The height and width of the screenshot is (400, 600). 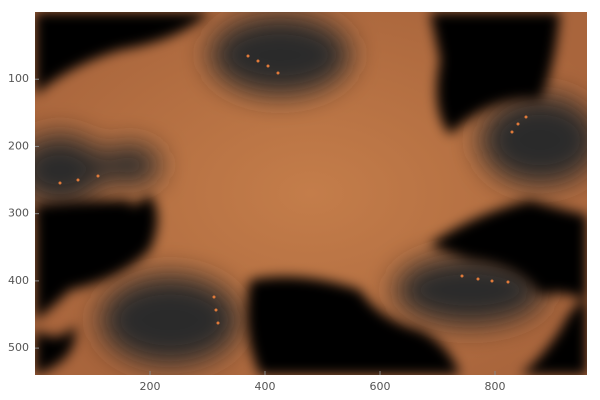 What do you see at coordinates (150, 386) in the screenshot?
I see `x-tick-label: 200` at bounding box center [150, 386].